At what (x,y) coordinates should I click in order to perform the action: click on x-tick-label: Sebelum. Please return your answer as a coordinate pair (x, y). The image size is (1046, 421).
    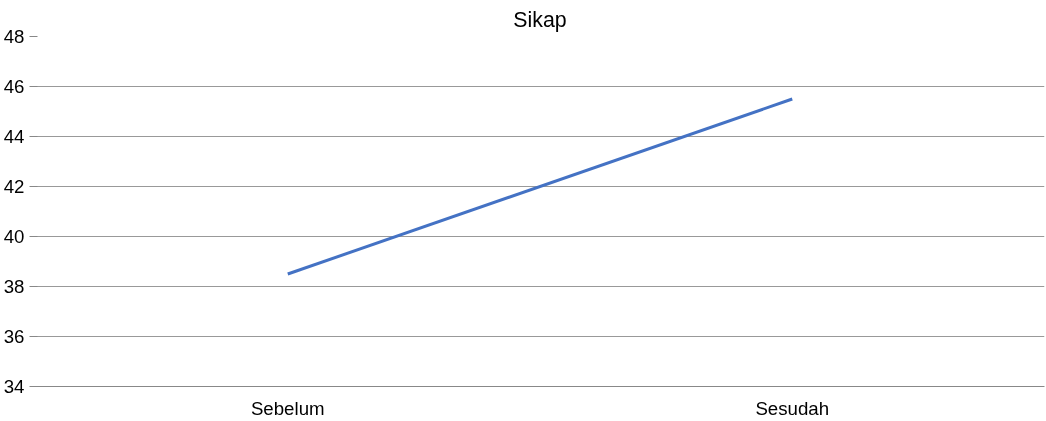
    Looking at the image, I should click on (287, 408).